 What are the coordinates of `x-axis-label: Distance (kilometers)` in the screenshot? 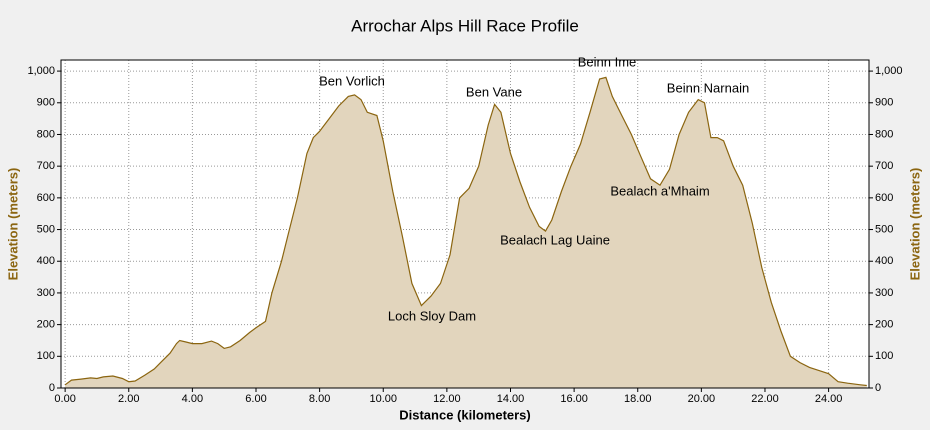 It's located at (465, 414).